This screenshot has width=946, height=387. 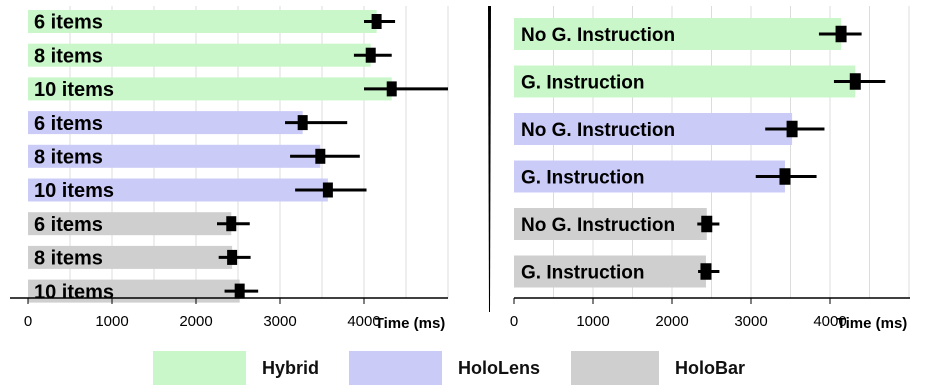 What do you see at coordinates (291, 367) in the screenshot?
I see `legend-label: Hybrid` at bounding box center [291, 367].